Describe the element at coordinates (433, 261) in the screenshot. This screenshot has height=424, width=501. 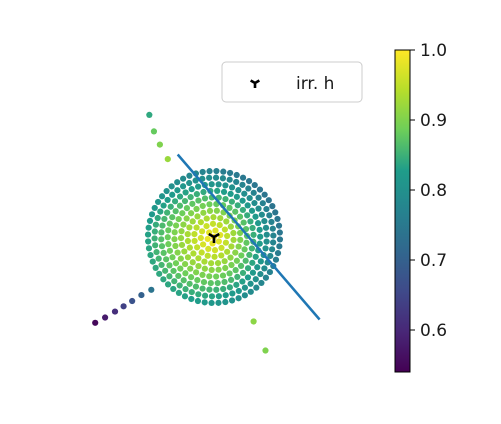
I see `colorbar-tick-label: 0.7` at that location.